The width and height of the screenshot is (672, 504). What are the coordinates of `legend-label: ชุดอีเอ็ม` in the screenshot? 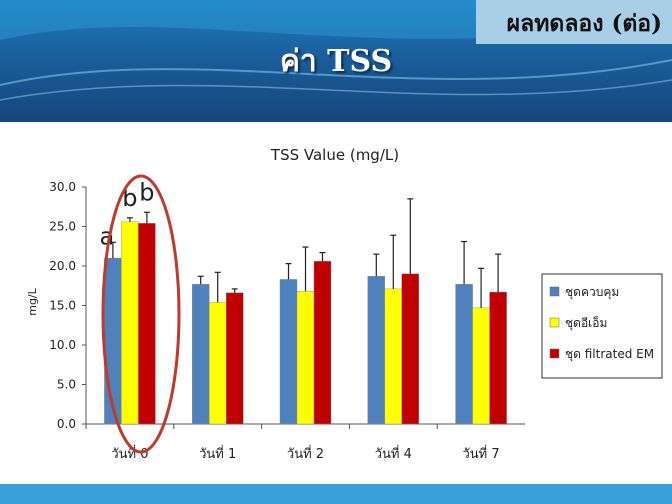 It's located at (586, 323).